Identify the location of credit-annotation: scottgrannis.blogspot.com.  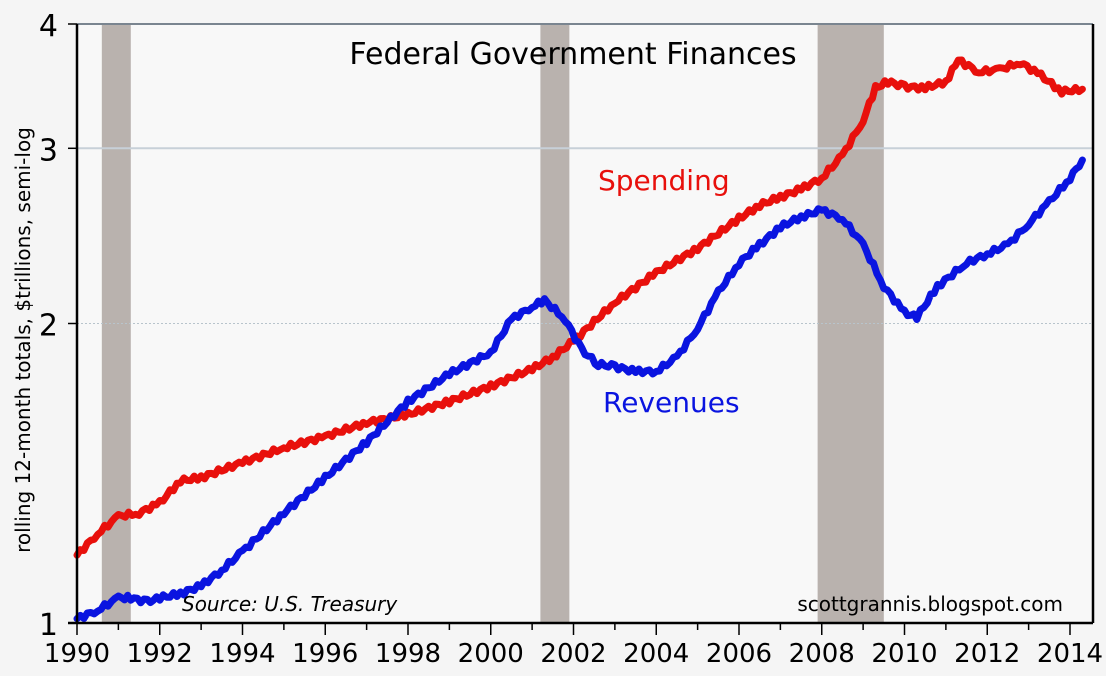
(930, 604).